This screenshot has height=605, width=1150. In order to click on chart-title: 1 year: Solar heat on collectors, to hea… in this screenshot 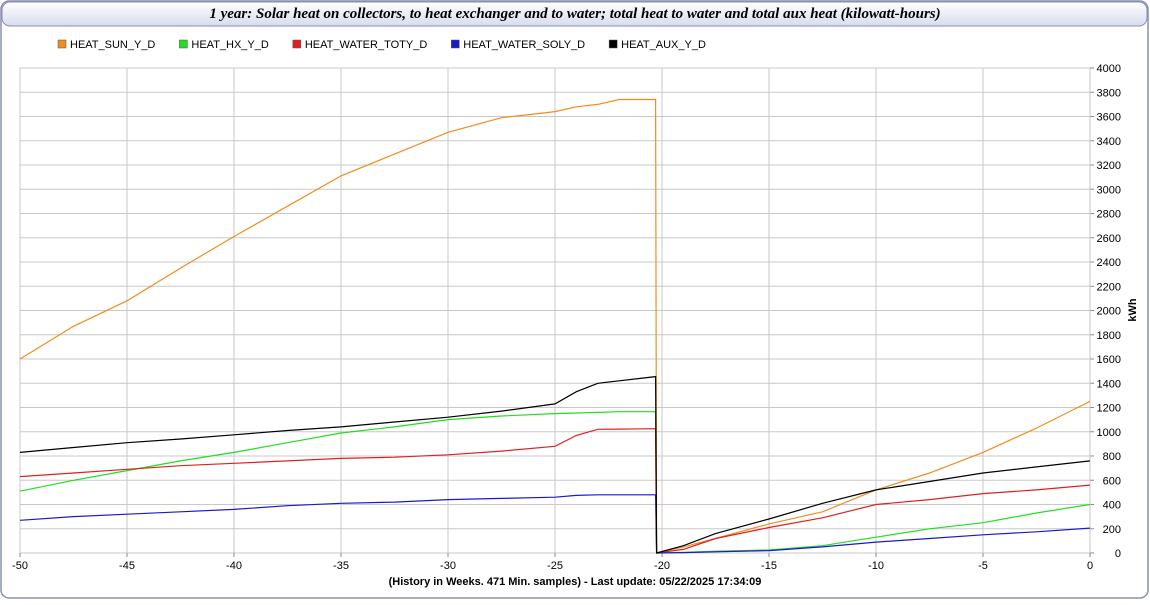, I will do `click(574, 14)`.